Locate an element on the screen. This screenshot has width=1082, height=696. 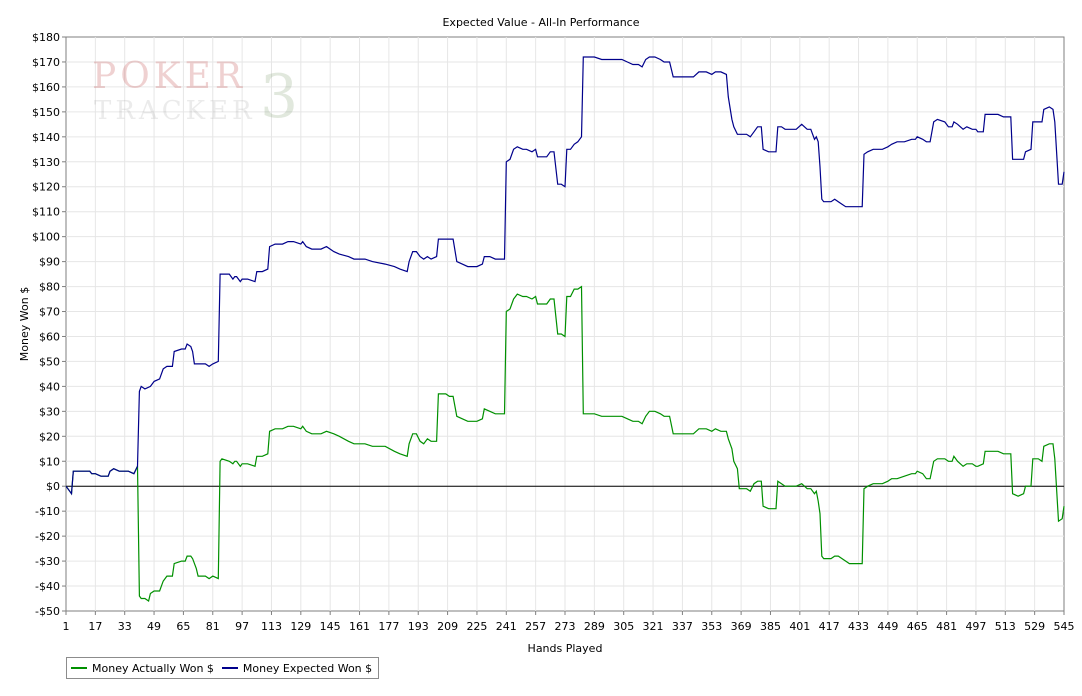
y-tick-label: $160 is located at coordinates (46, 87).